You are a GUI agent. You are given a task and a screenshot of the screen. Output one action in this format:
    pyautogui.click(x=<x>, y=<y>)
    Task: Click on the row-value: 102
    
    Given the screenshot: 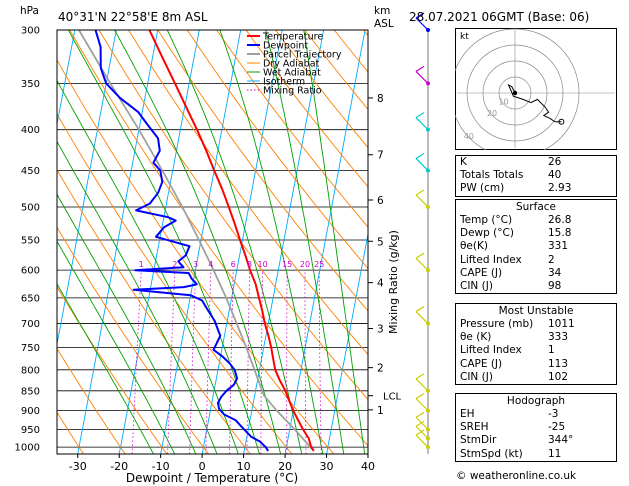 What is the action you would take?
    pyautogui.click(x=558, y=376)
    